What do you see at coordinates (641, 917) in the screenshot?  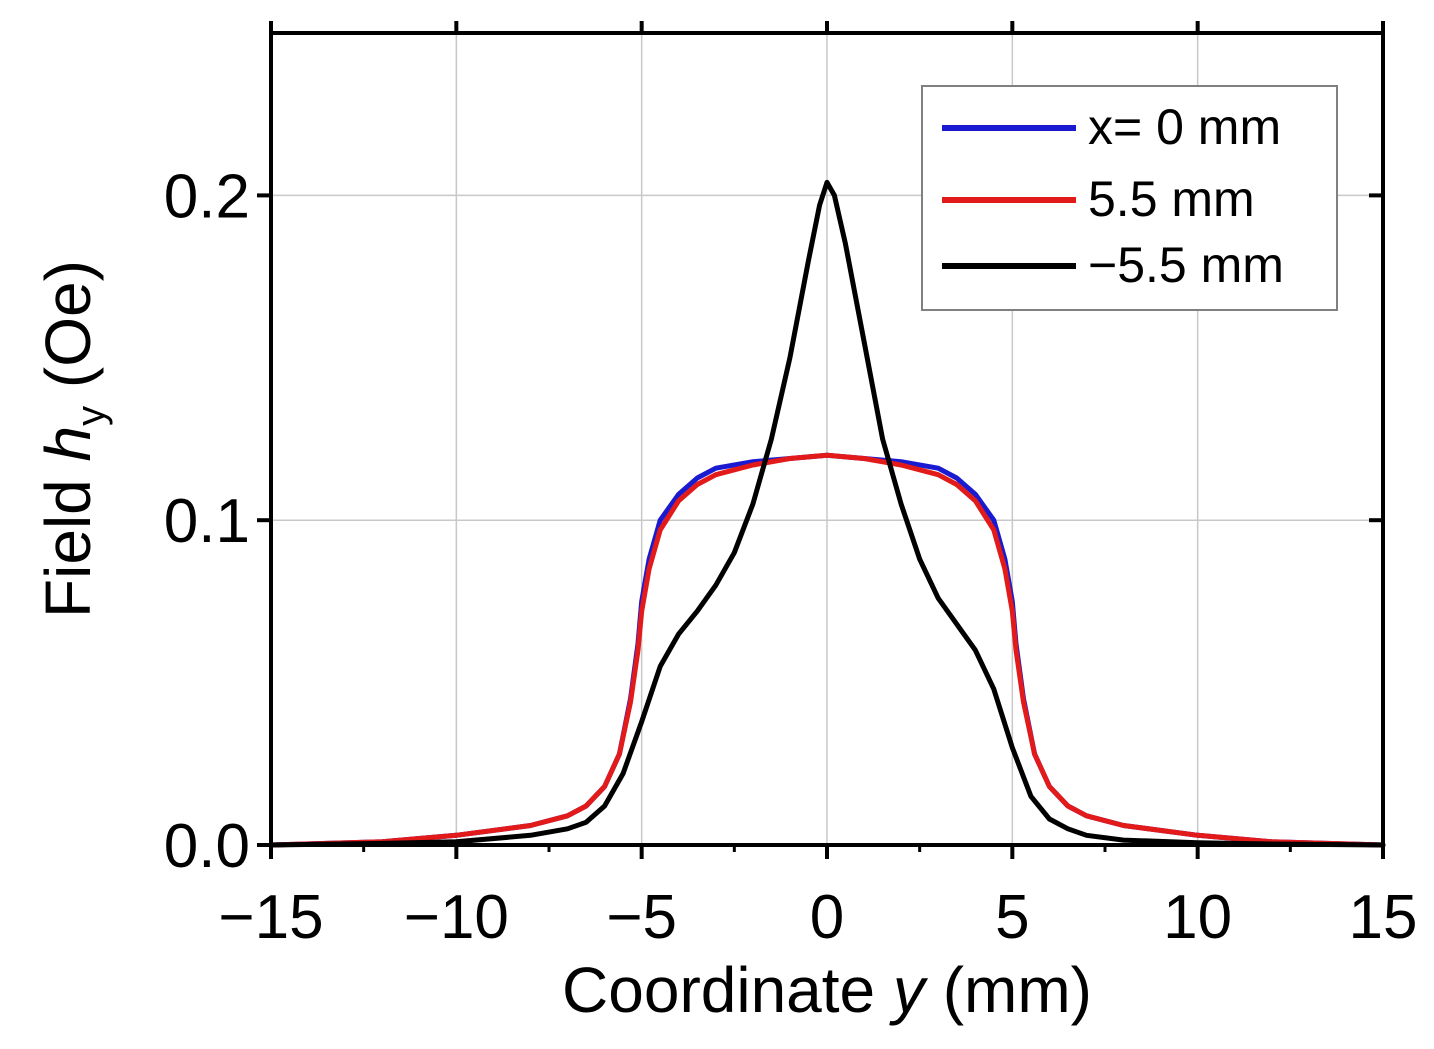 I see `x-tick-label: −5` at bounding box center [641, 917].